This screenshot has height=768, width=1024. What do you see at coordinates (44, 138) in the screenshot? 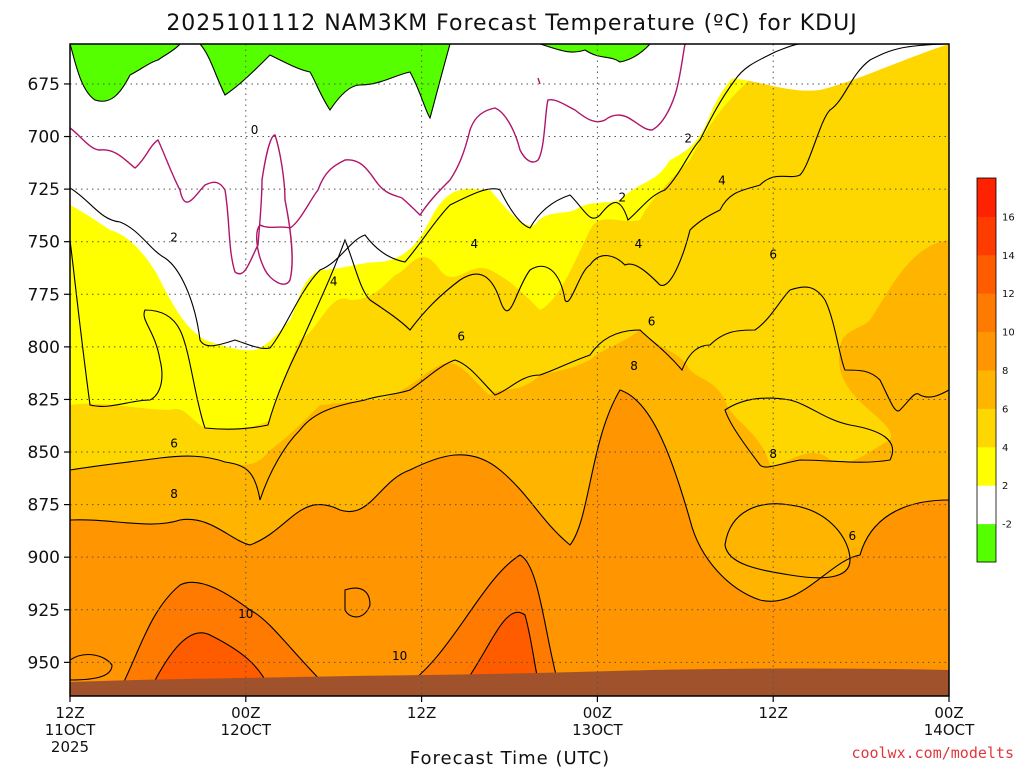
I see `y-tick-label: 700` at bounding box center [44, 138].